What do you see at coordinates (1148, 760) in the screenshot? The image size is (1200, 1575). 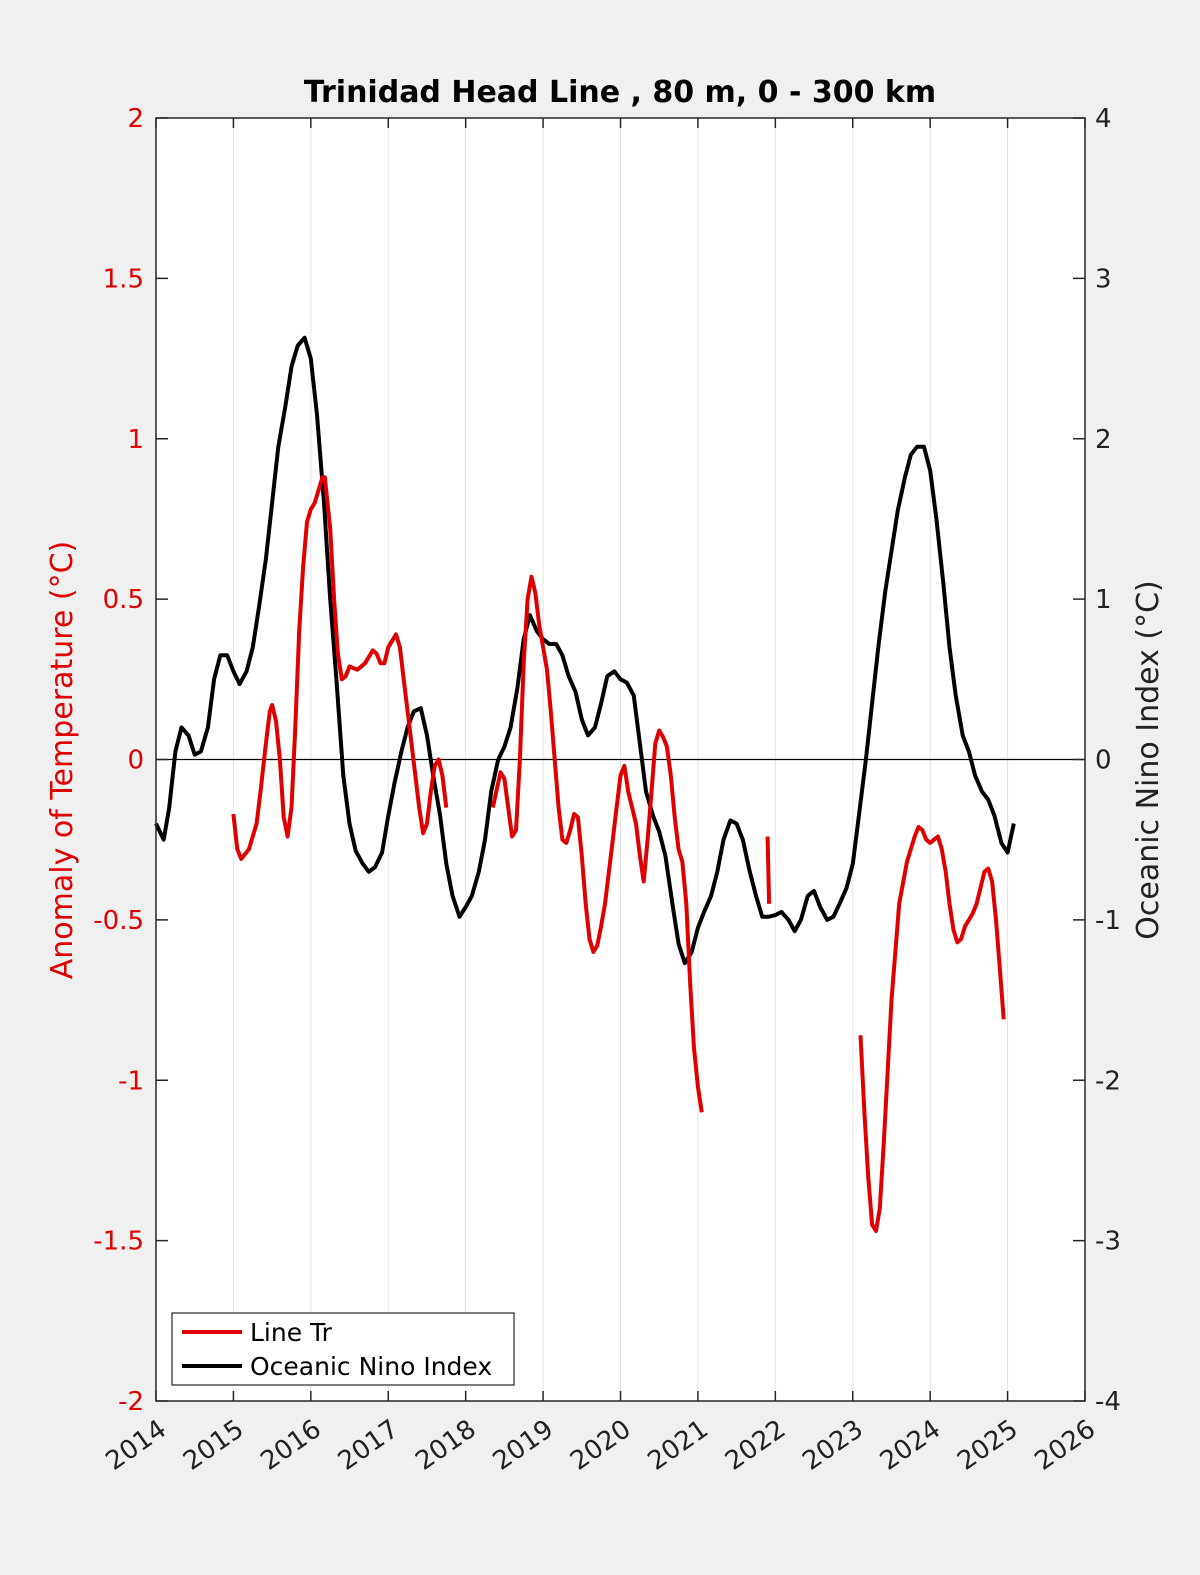 I see `right-axis-label: Oceanic Nino Index (°C)` at bounding box center [1148, 760].